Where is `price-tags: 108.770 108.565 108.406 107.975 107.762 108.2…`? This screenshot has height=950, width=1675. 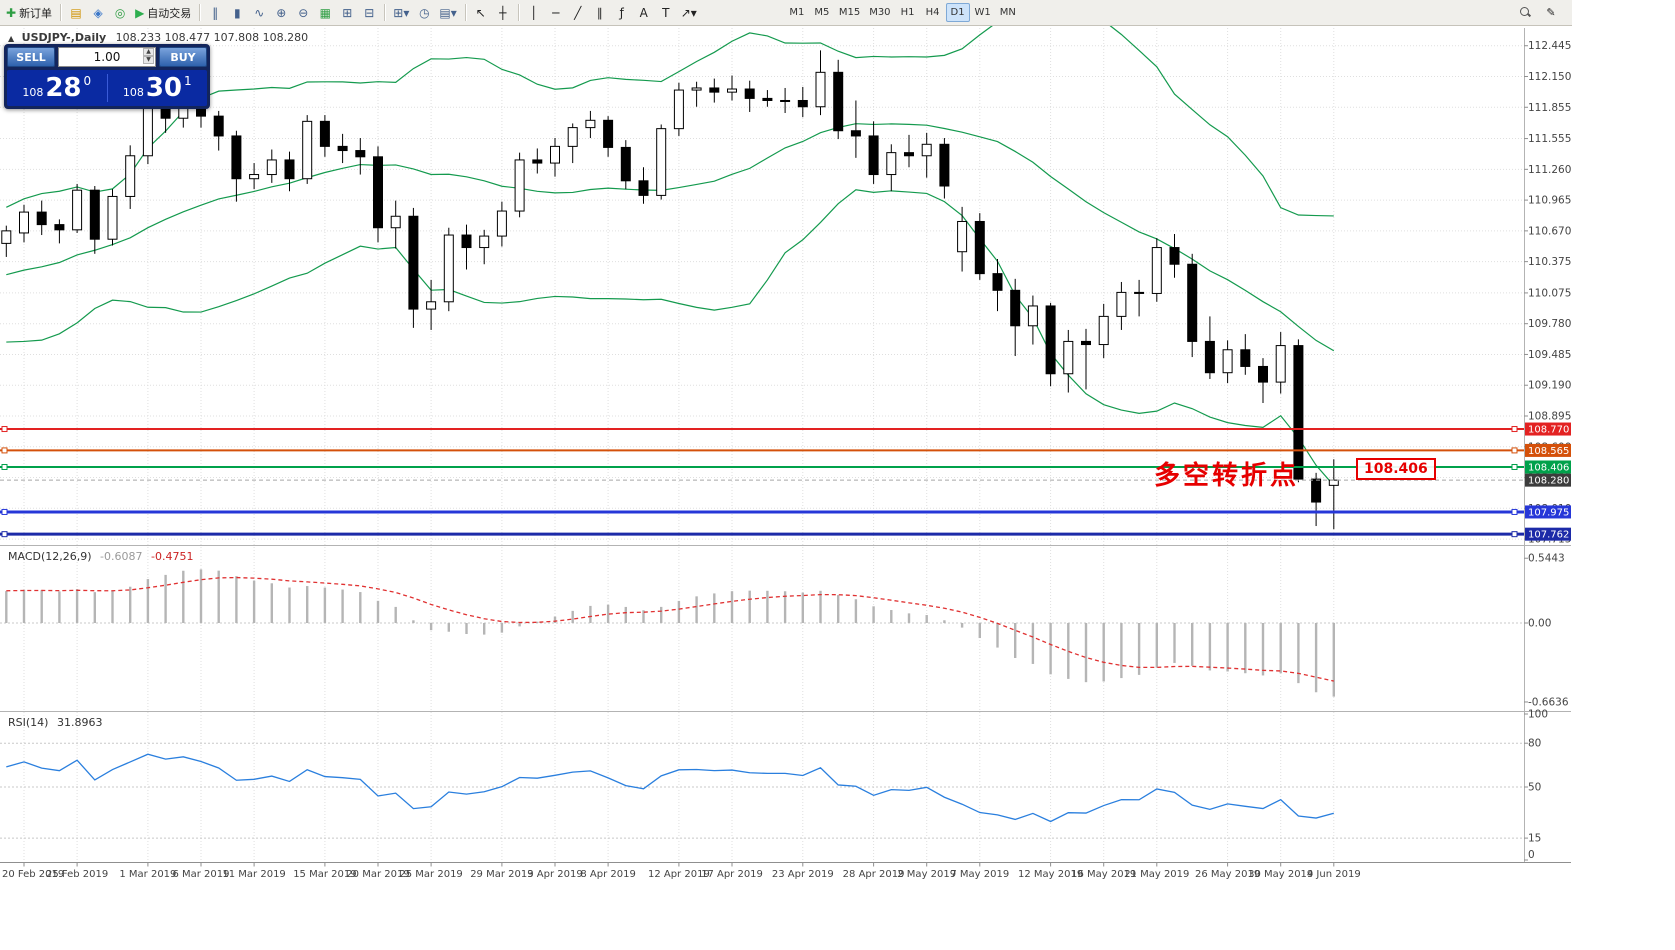 price-tags: 108.770 108.565 108.406 107.975 107.762 108.2… is located at coordinates (1548, 481).